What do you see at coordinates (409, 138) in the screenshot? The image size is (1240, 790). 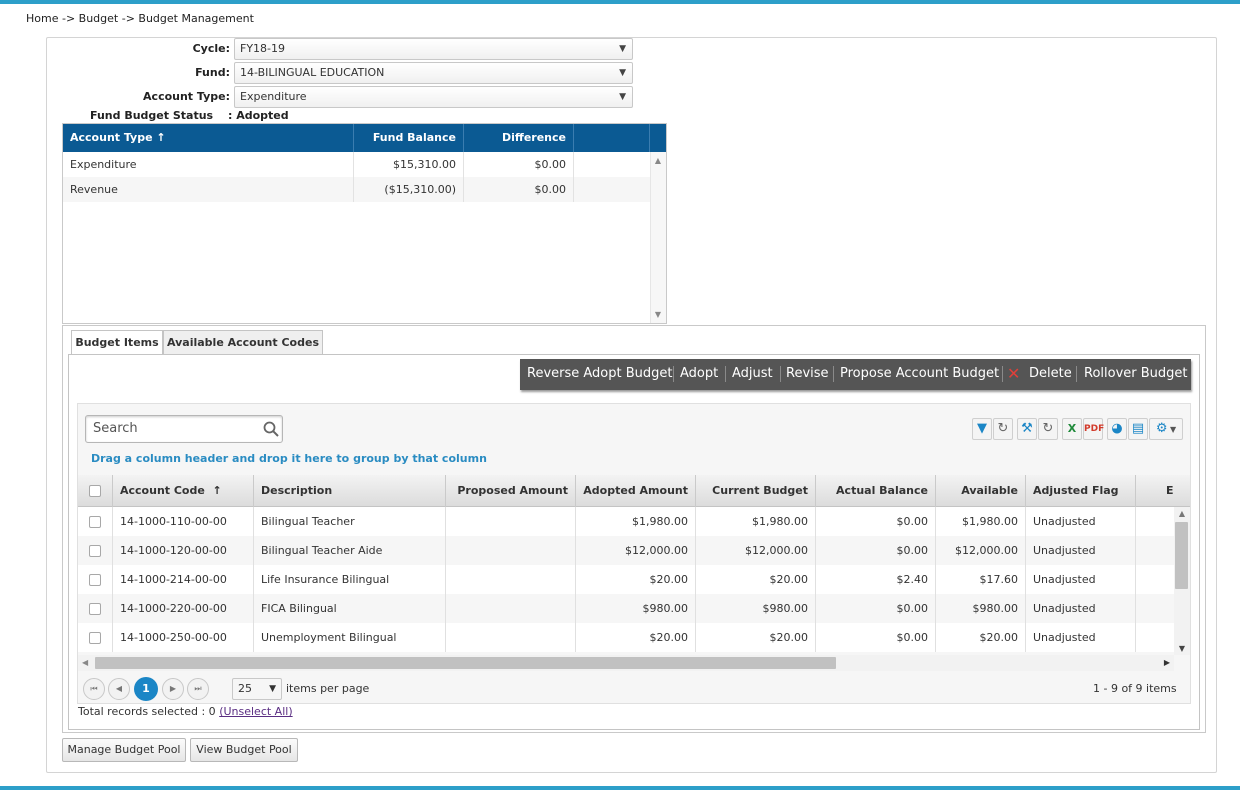 I see `fund-header-fund-balance: Fund Balance` at bounding box center [409, 138].